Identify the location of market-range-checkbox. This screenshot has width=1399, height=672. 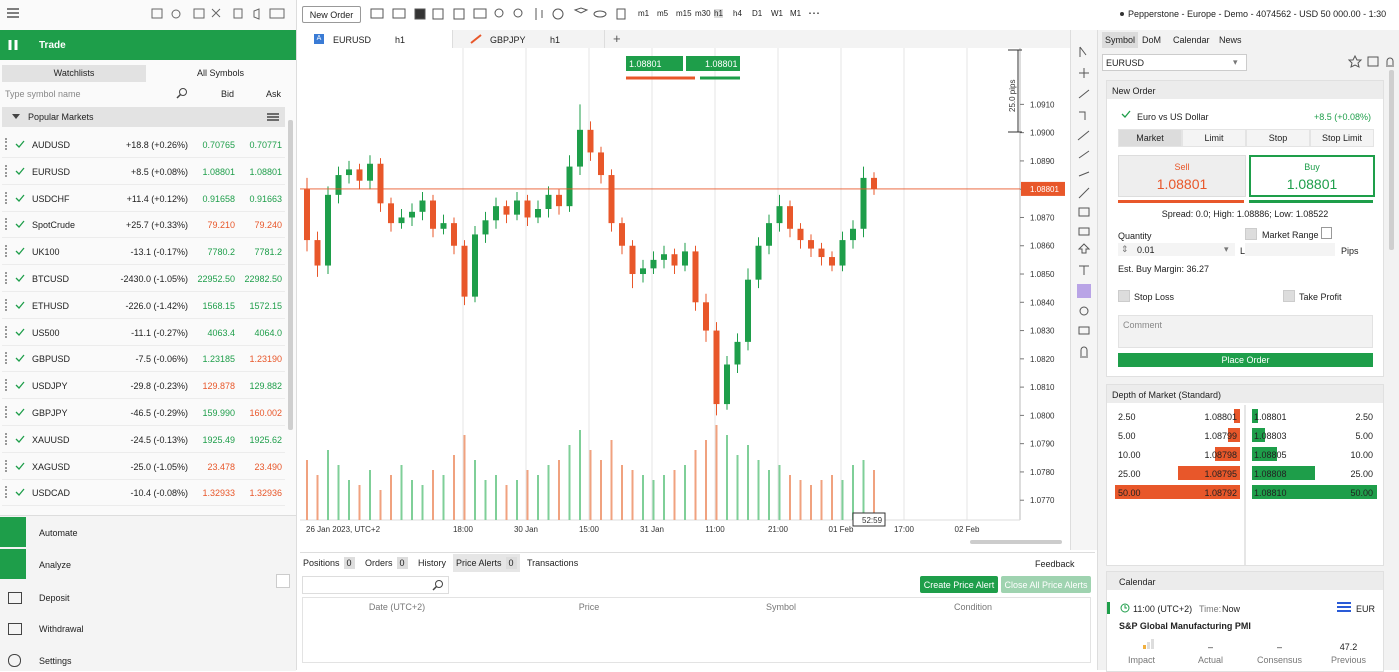
(1251, 234).